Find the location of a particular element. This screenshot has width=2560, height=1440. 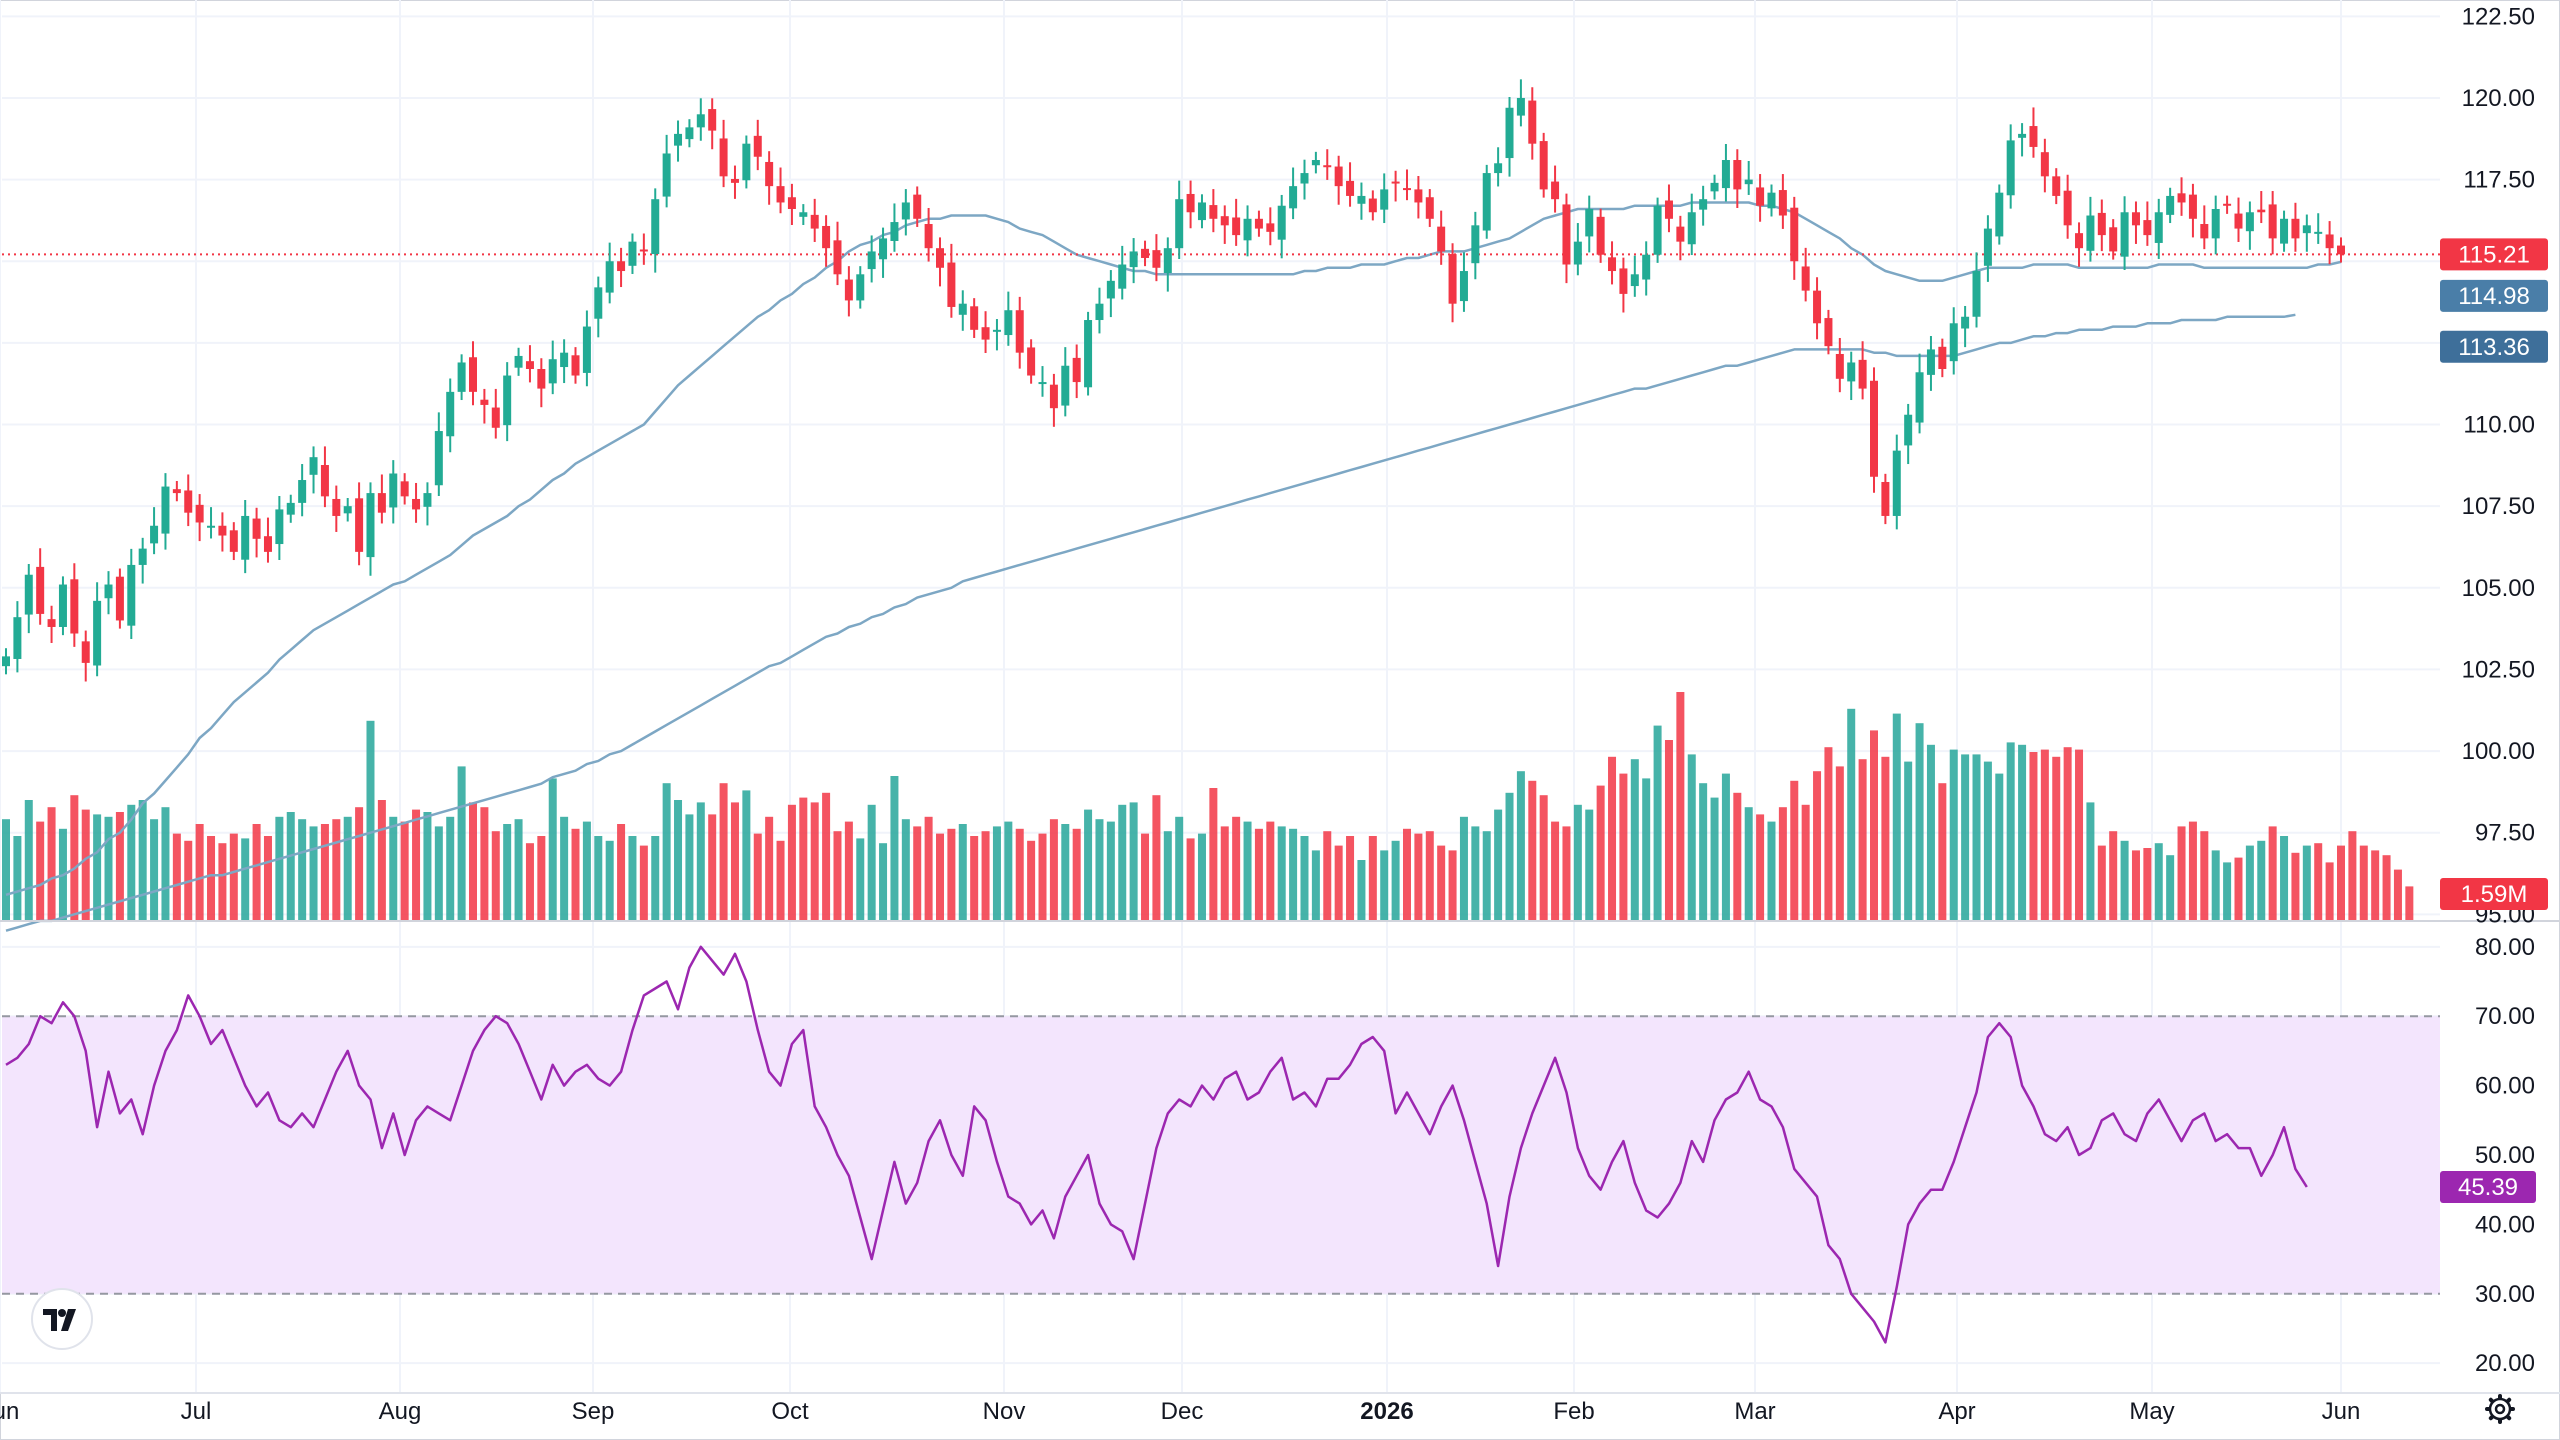

time-tick-label: Sep is located at coordinates (593, 1411).